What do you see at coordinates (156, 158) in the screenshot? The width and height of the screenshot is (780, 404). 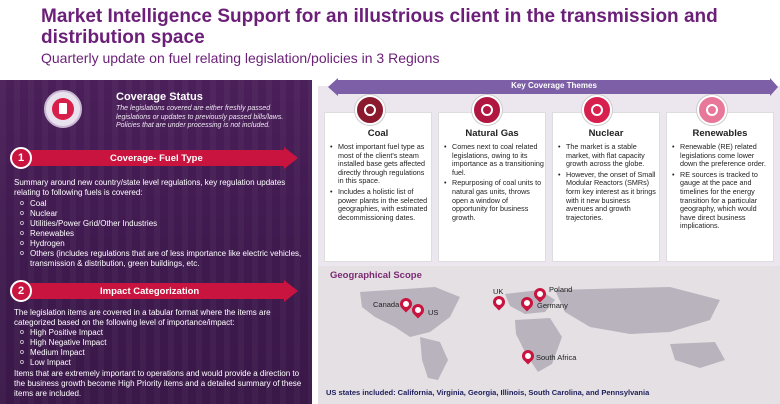 I see `section1-label: Coverage- Fuel Type` at bounding box center [156, 158].